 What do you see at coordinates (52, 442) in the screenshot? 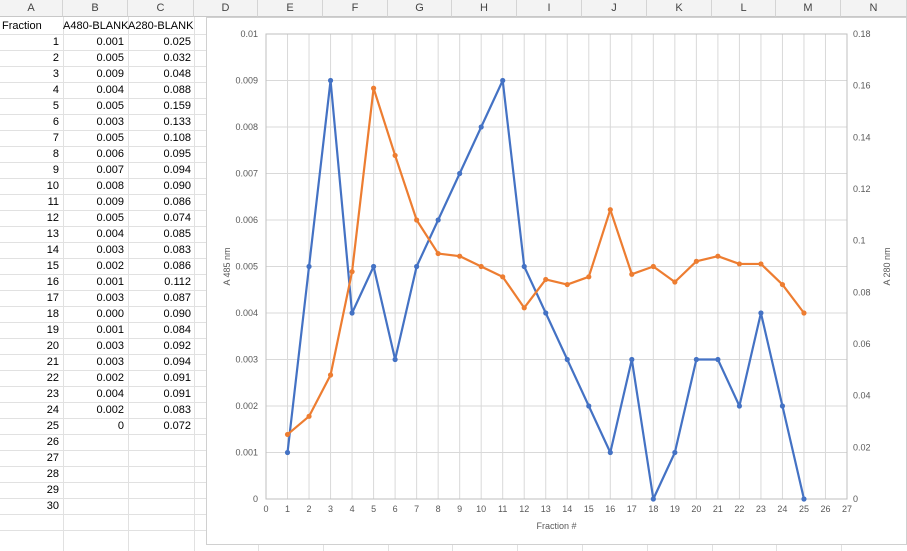
I see `fraction-cell: 26` at bounding box center [52, 442].